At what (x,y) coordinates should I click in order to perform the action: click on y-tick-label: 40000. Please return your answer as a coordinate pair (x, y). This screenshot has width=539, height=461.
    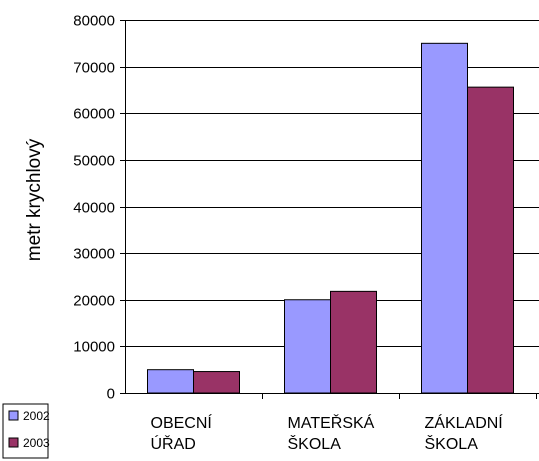
    Looking at the image, I should click on (94, 208).